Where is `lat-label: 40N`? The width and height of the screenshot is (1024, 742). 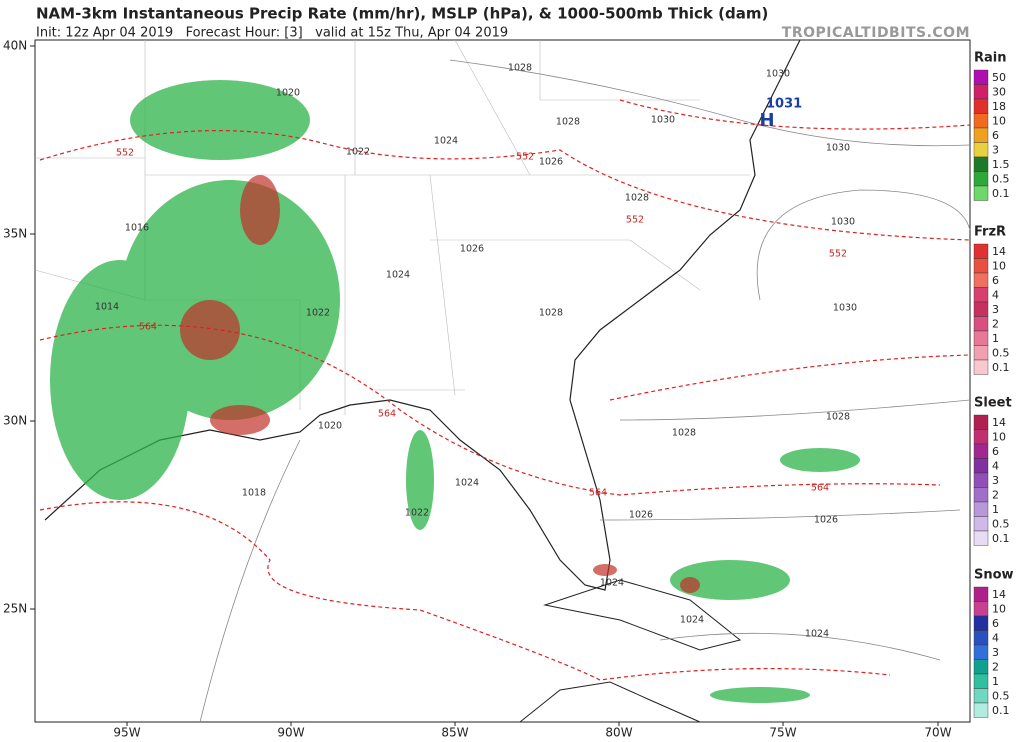
lat-label: 40N is located at coordinates (15, 46).